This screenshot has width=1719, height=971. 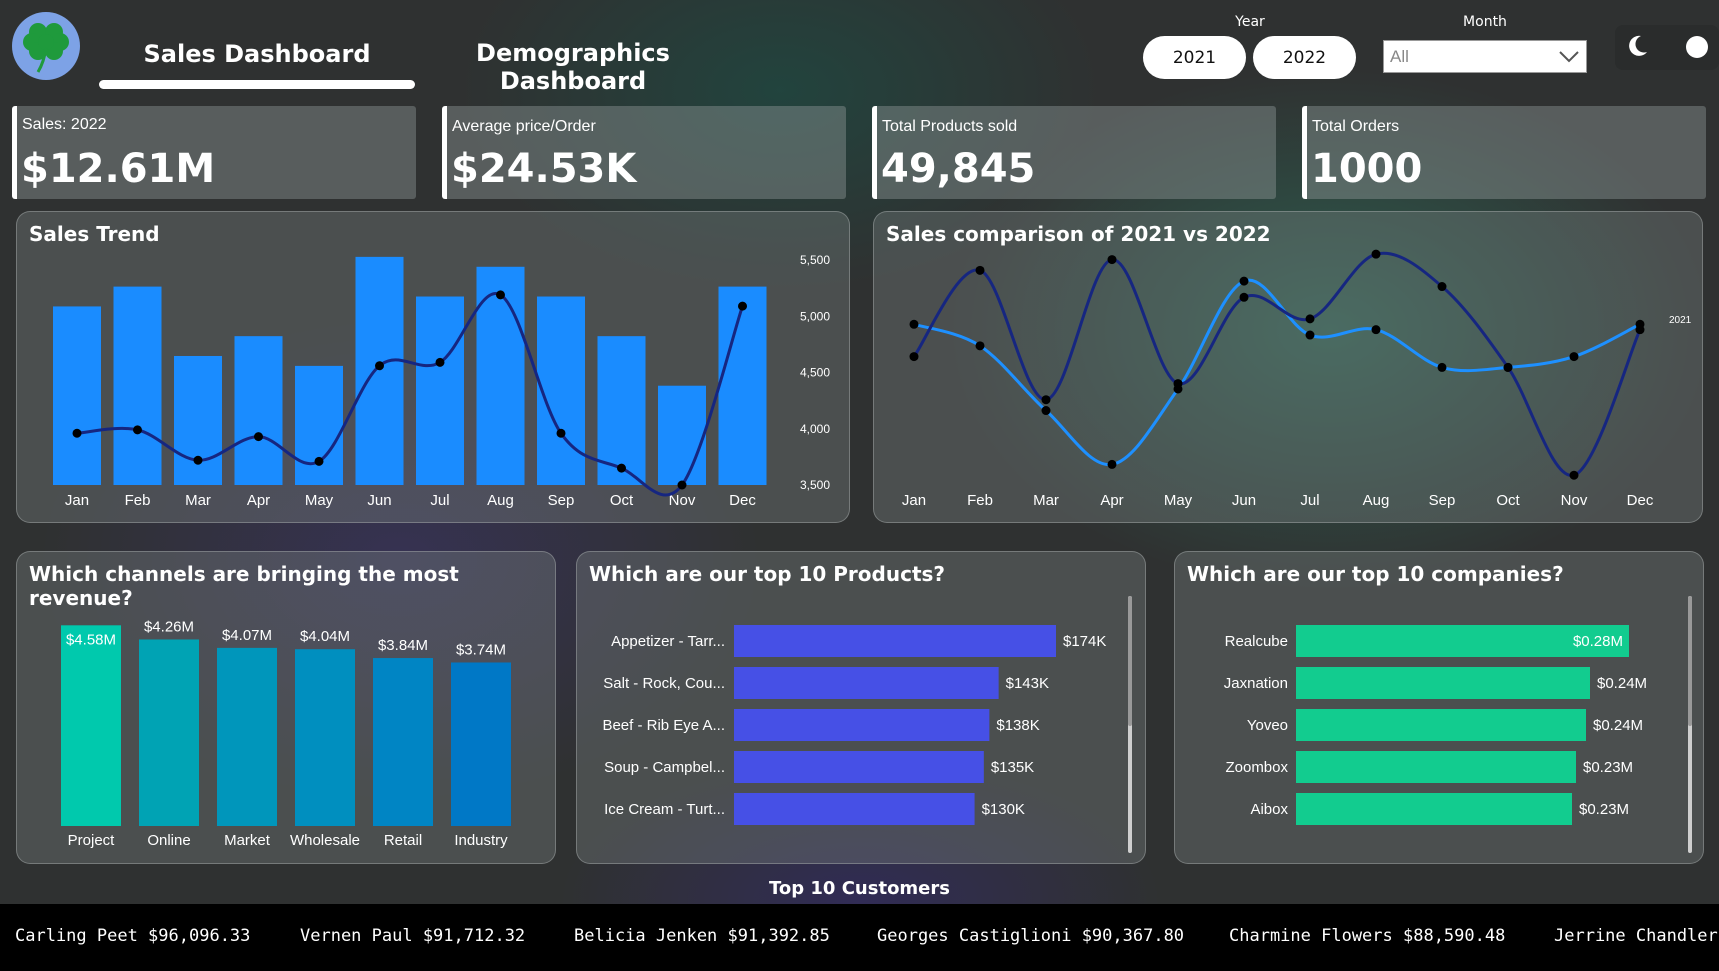 I want to click on products-scrollbar-thumb, so click(x=1130, y=661).